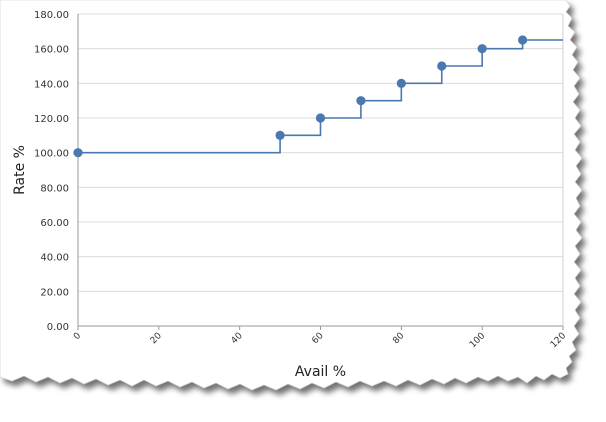  I want to click on y-tick-label: 80.00, so click(54, 188).